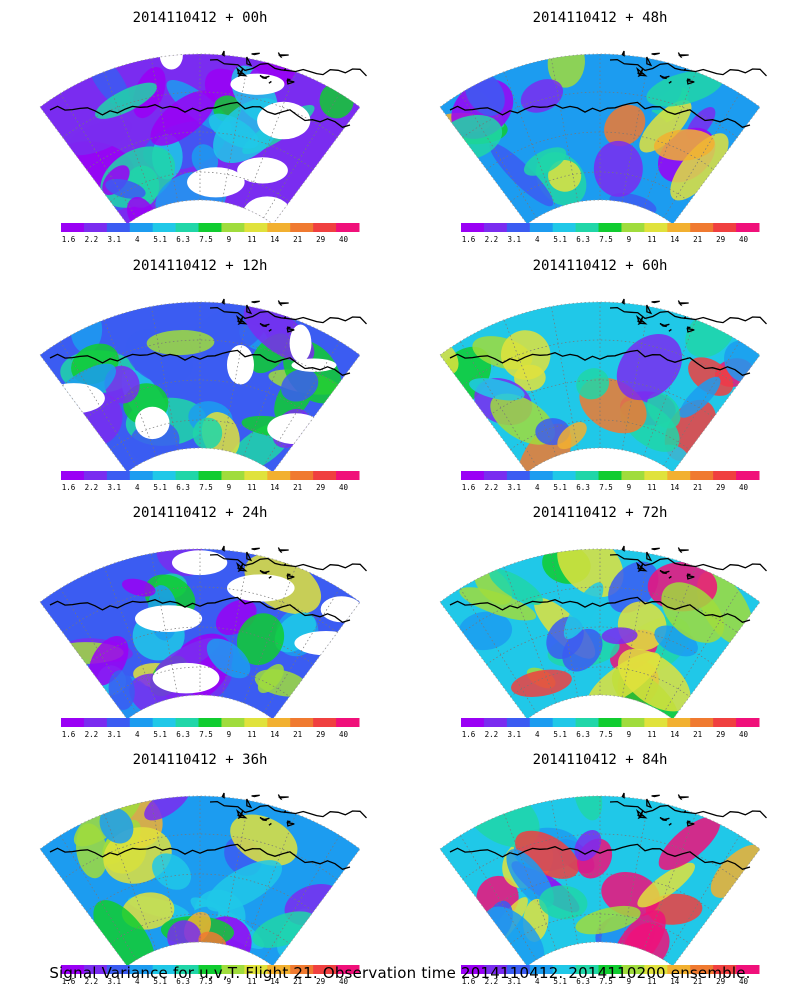 The image size is (800, 1000). I want to click on graticule, so click(600, 384).